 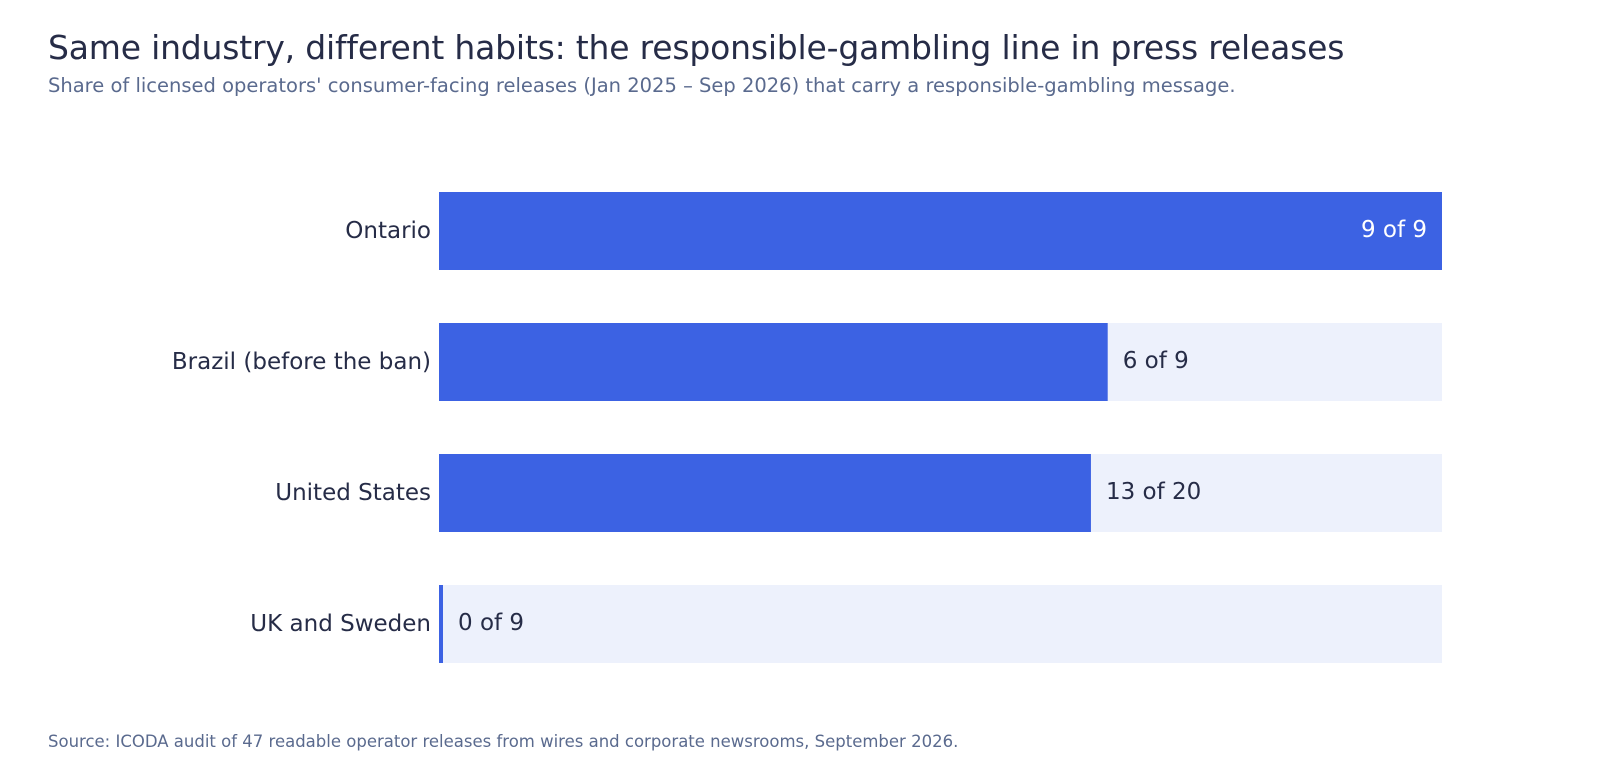 What do you see at coordinates (491, 623) in the screenshot?
I see `value-label: 0 of 9` at bounding box center [491, 623].